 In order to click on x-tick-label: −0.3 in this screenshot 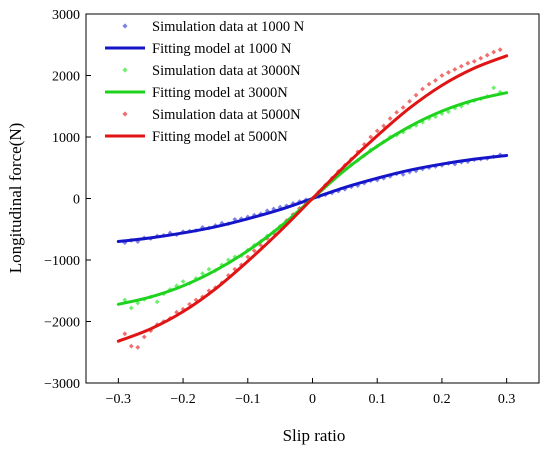, I will do `click(118, 399)`.